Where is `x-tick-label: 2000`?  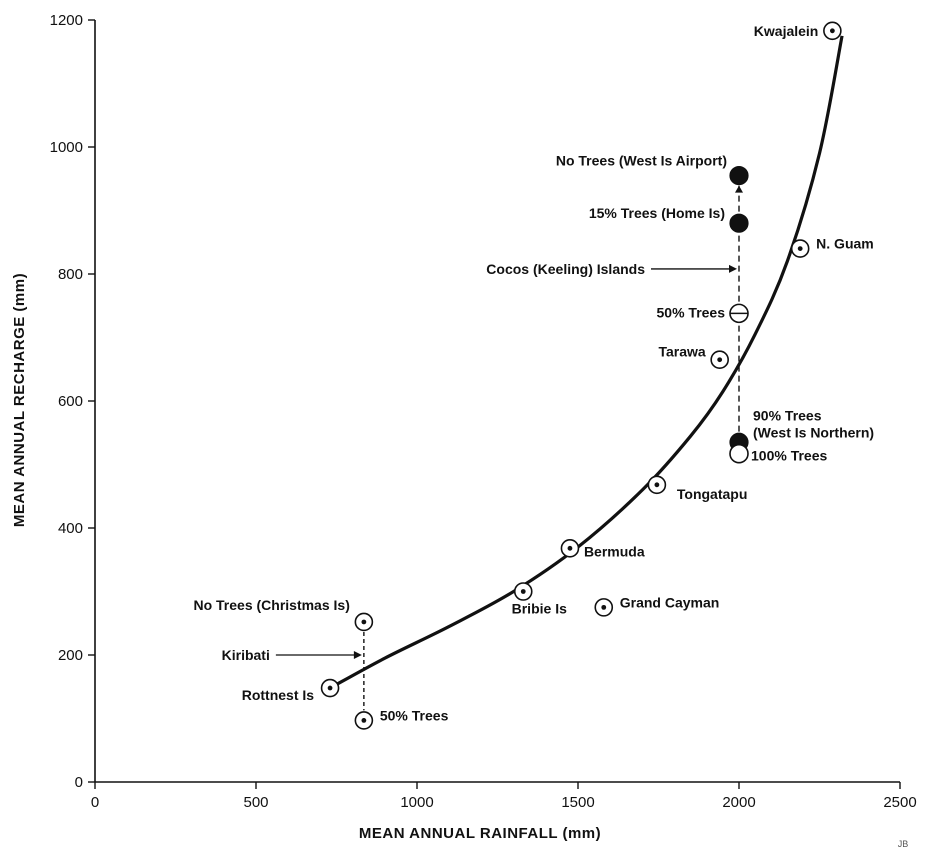 x-tick-label: 2000 is located at coordinates (738, 802).